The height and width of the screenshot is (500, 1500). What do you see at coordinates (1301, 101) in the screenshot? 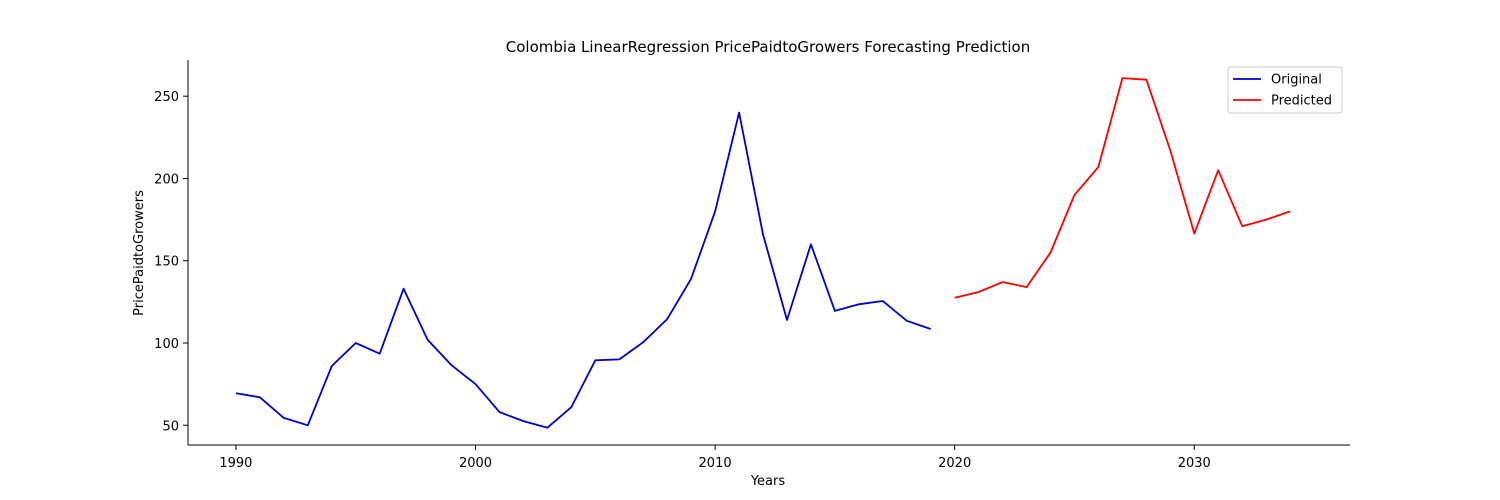
I see `legend-label: Predicted` at bounding box center [1301, 101].